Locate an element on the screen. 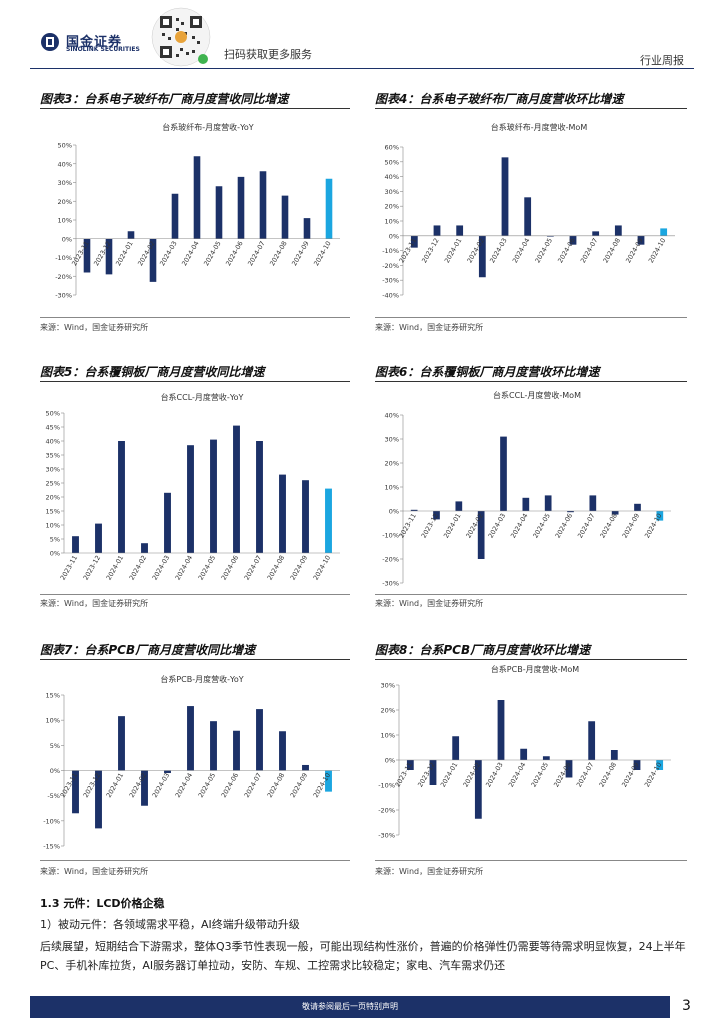  x-tick-label: 2024-05 is located at coordinates (540, 775).